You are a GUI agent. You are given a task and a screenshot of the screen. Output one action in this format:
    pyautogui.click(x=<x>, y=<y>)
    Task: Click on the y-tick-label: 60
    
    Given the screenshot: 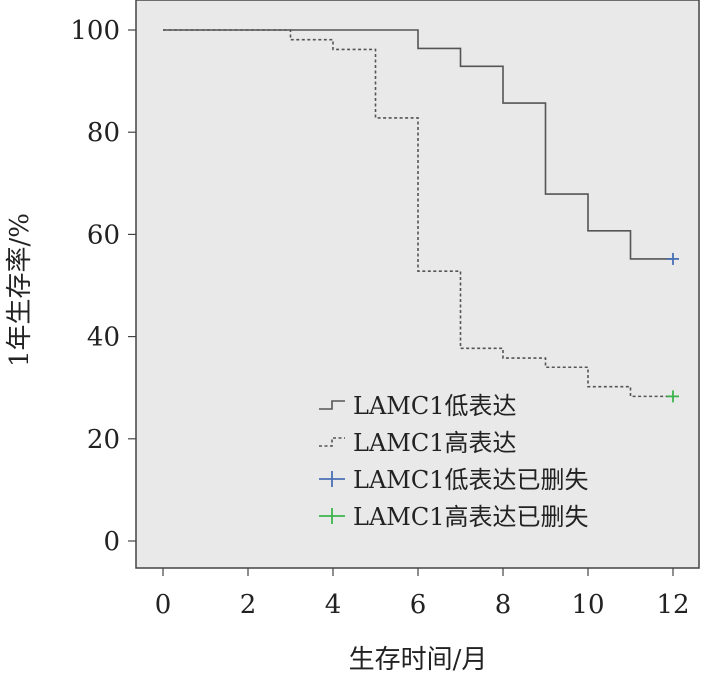 What is the action you would take?
    pyautogui.click(x=103, y=235)
    